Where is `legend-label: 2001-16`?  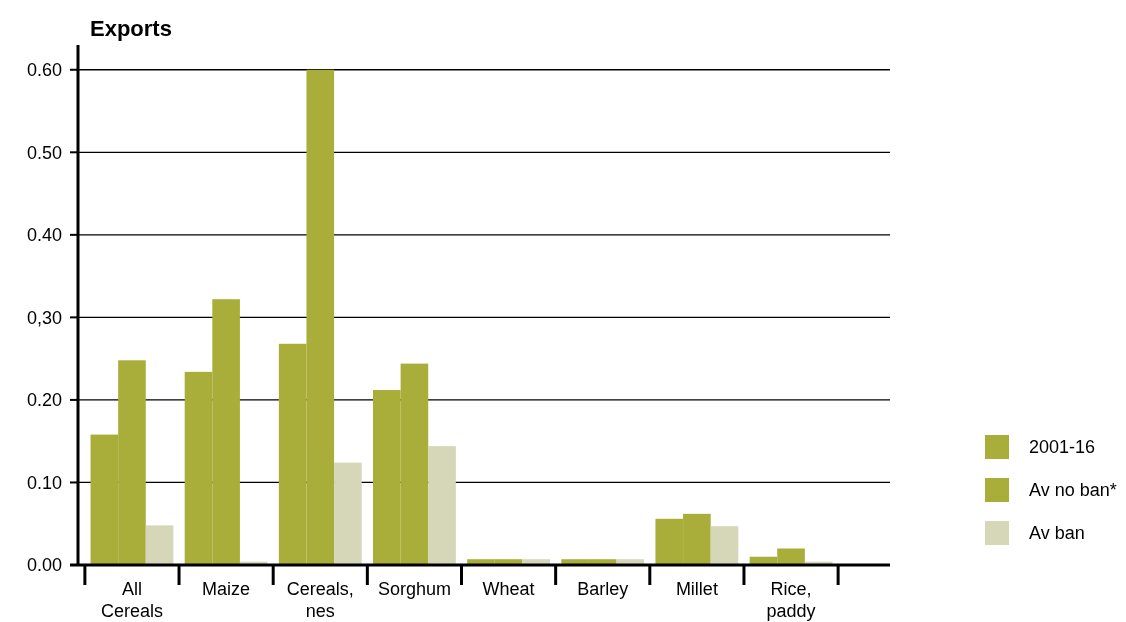 legend-label: 2001-16 is located at coordinates (1062, 447).